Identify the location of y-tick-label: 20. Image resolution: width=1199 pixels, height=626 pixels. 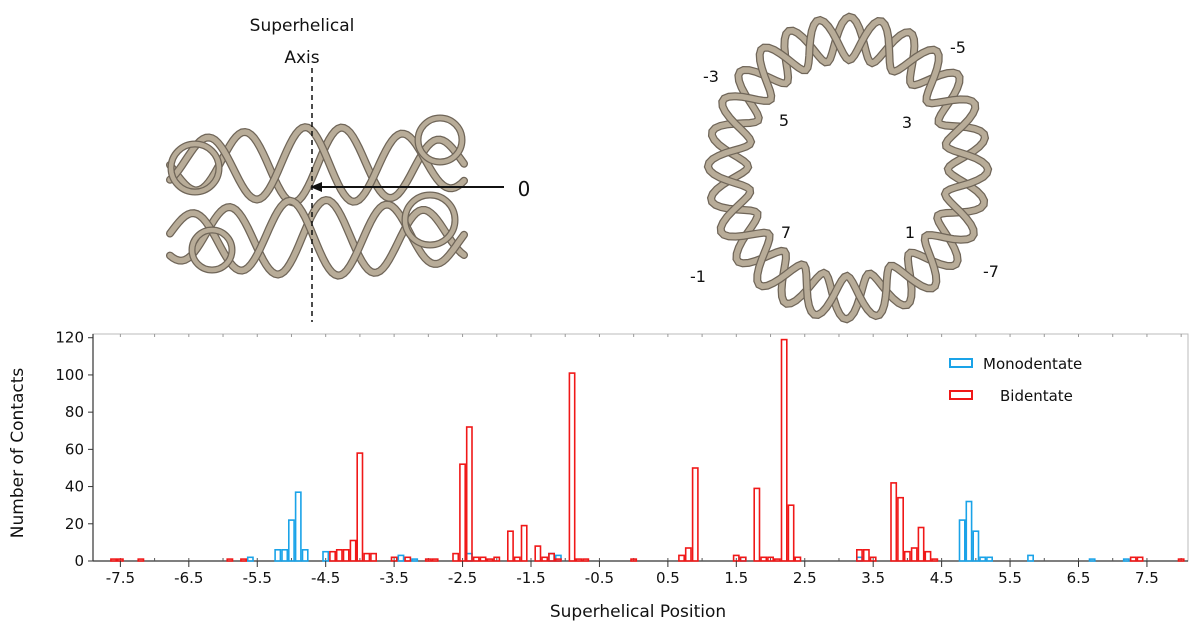
(74, 524).